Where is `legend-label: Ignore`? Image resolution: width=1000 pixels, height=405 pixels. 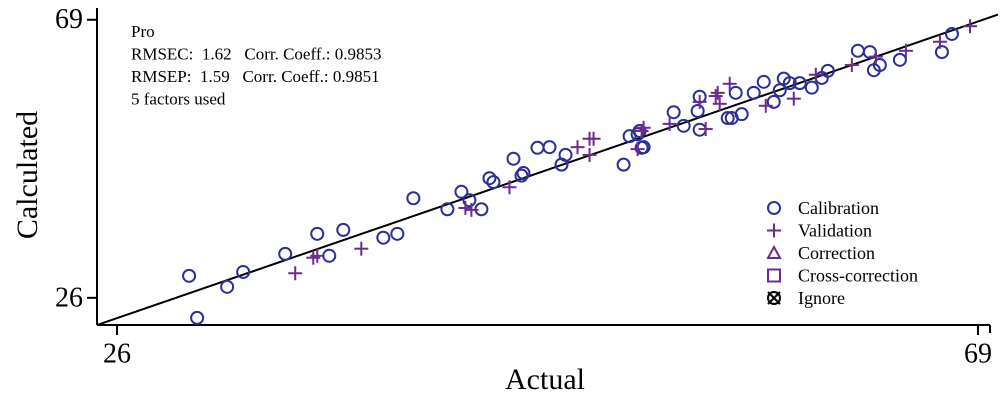 legend-label: Ignore is located at coordinates (821, 298).